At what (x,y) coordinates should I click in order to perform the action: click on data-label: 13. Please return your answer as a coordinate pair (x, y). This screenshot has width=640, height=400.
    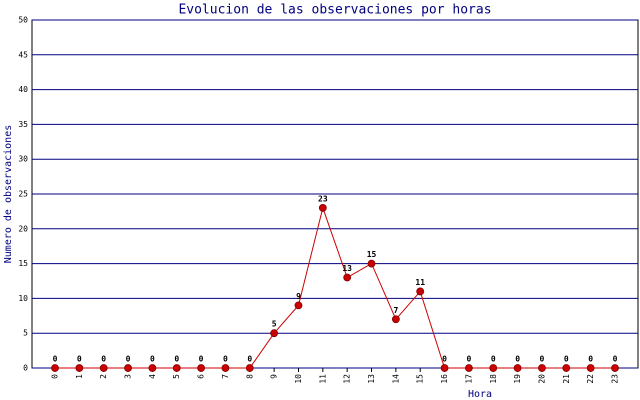
    Looking at the image, I should click on (347, 268).